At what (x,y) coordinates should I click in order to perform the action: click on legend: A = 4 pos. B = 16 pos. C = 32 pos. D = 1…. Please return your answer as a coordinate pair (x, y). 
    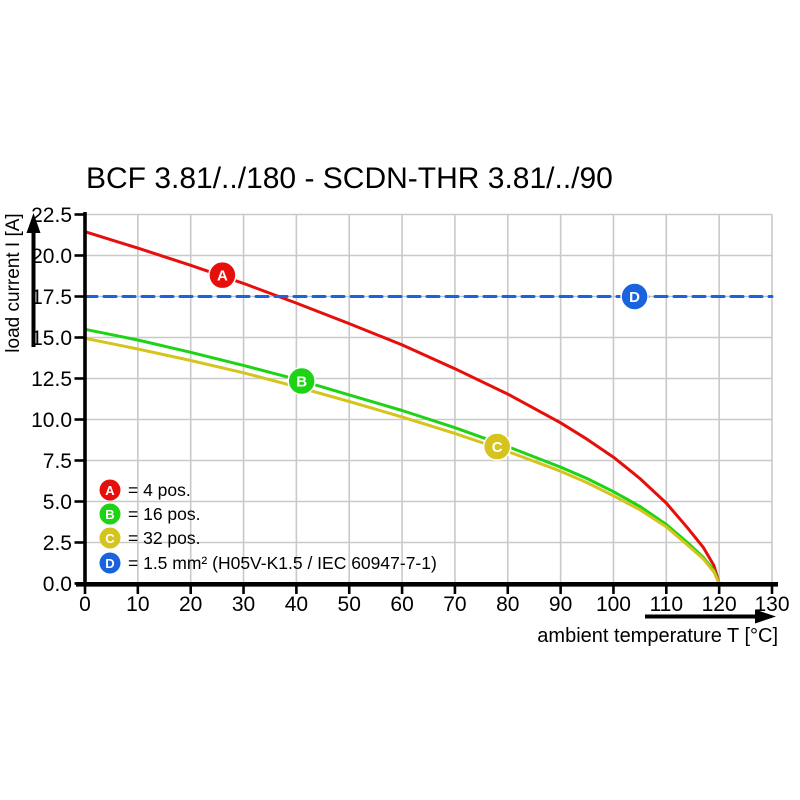
    Looking at the image, I should click on (268, 526).